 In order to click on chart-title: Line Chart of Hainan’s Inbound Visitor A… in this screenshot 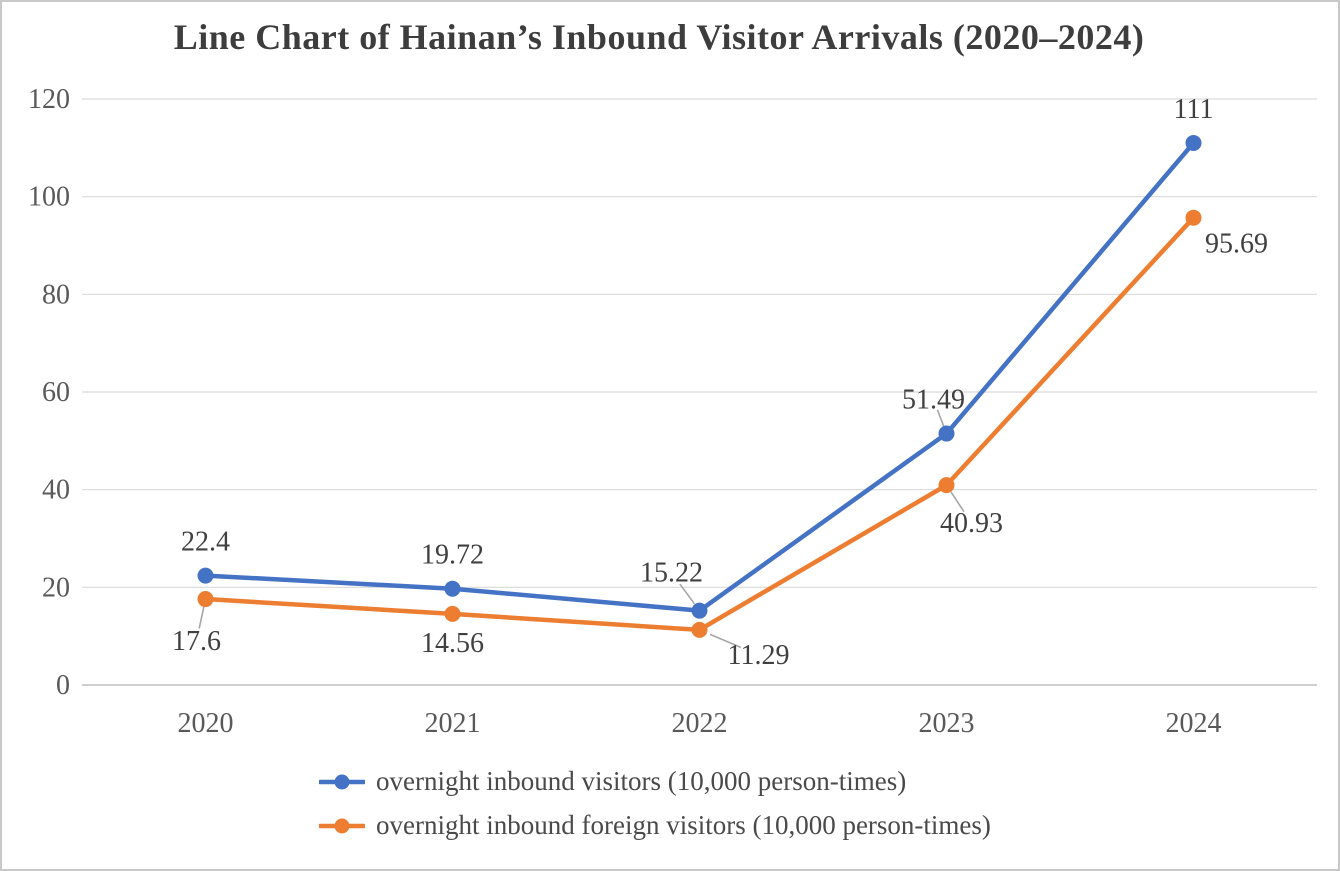, I will do `click(659, 37)`.